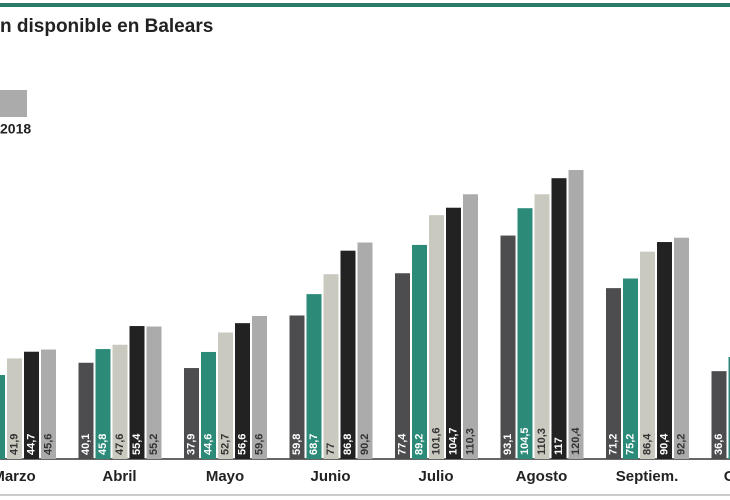 This screenshot has width=730, height=500. What do you see at coordinates (103, 444) in the screenshot?
I see `value-label: 45,8` at bounding box center [103, 444].